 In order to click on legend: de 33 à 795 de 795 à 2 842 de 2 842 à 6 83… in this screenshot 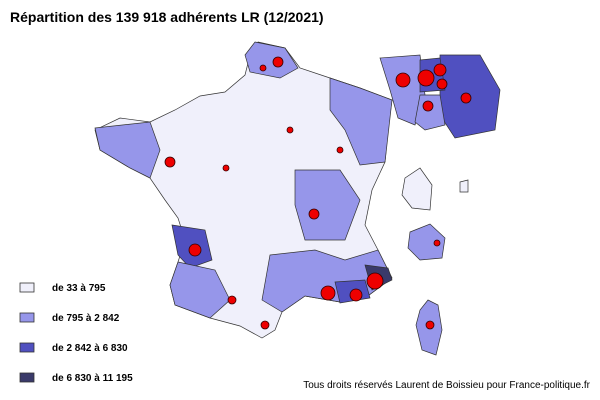, I will do `click(76, 333)`.